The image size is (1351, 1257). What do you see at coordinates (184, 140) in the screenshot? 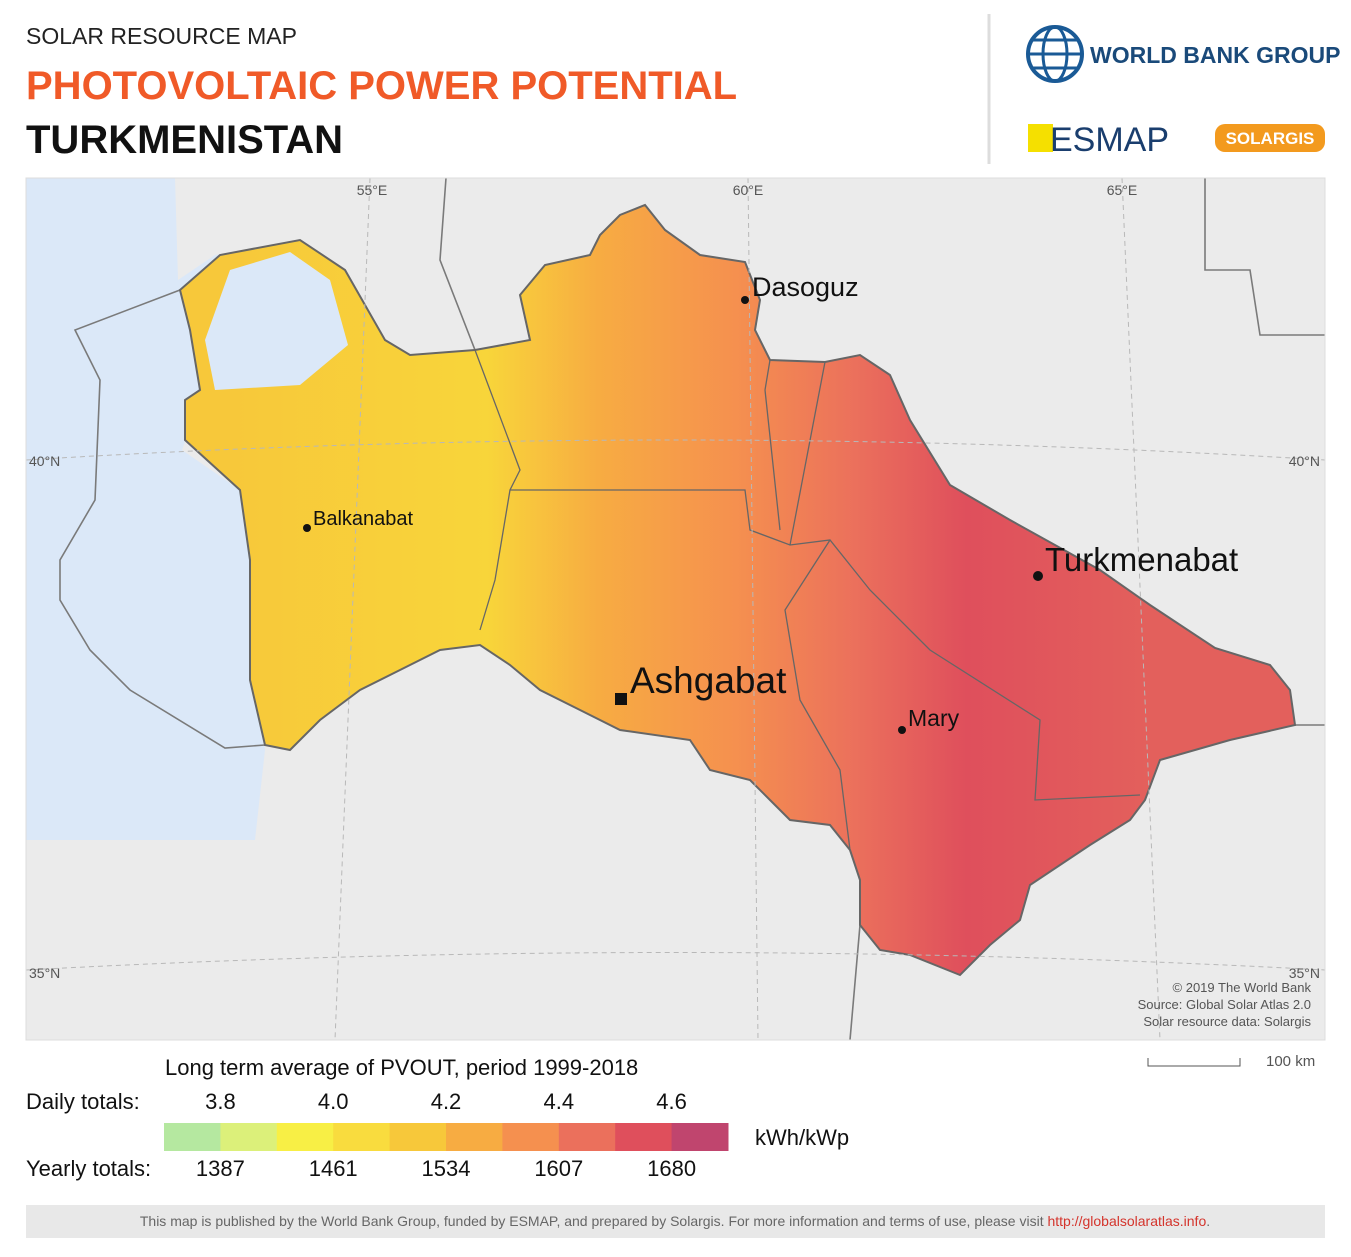
I see `country: TURKMENISTAN` at bounding box center [184, 140].